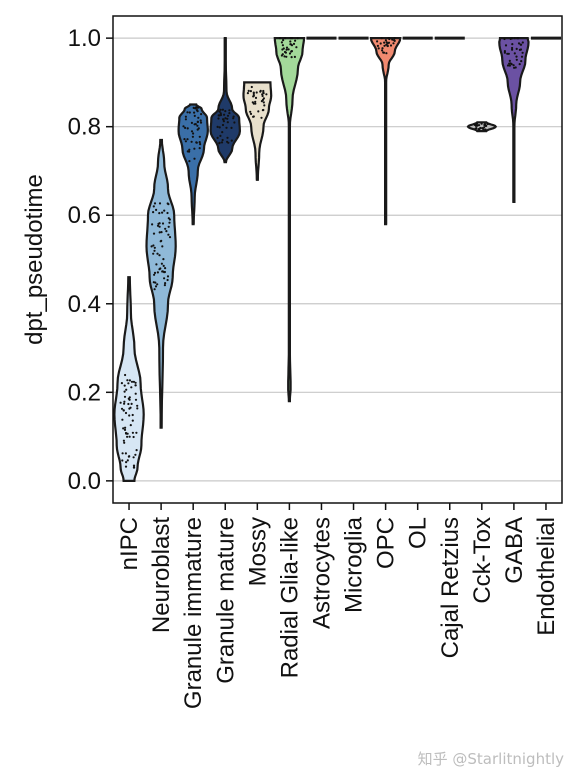 The height and width of the screenshot is (783, 578). What do you see at coordinates (225, 100) in the screenshot?
I see `violin-granule-mature` at bounding box center [225, 100].